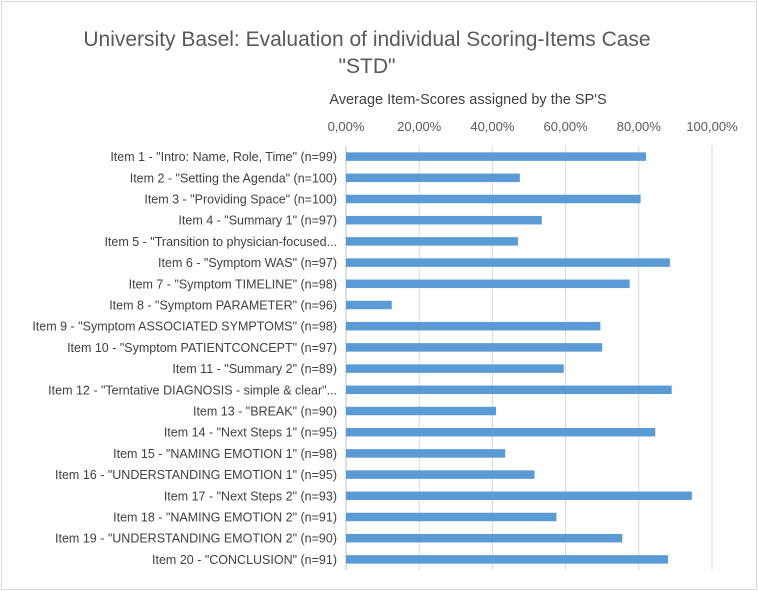  Describe the element at coordinates (247, 263) in the screenshot. I see `category-label-item-6: Item 6 - "Symptom WAS" (n=97)` at that location.